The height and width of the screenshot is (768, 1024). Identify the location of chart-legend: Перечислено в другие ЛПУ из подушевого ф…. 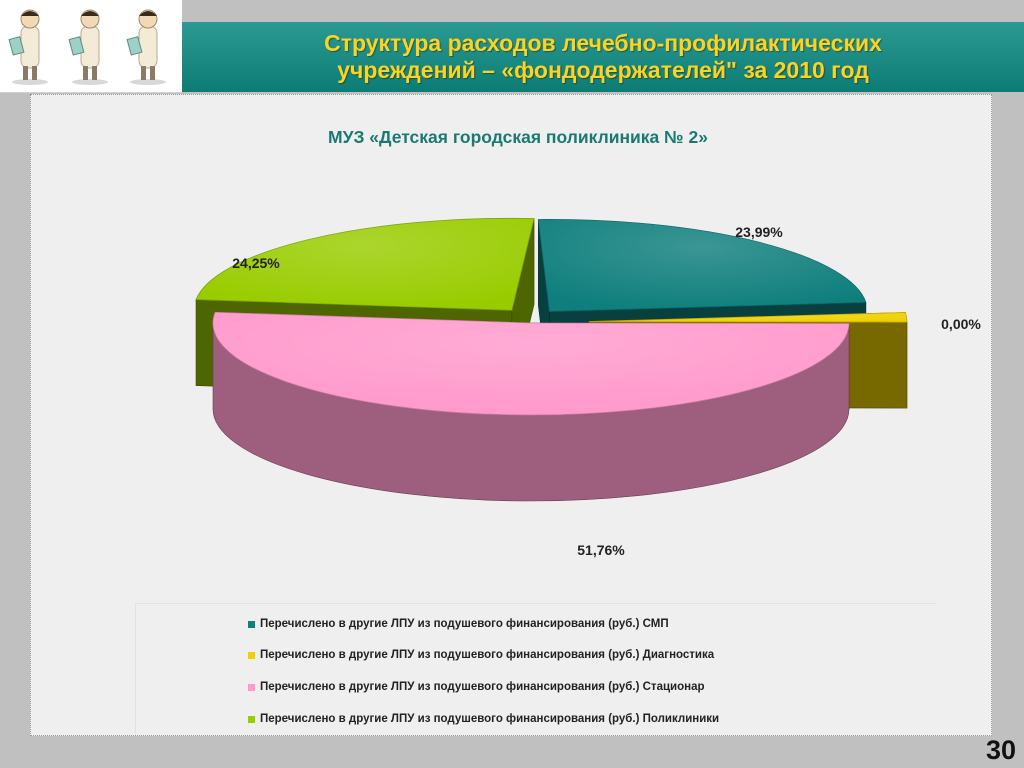
(535, 668).